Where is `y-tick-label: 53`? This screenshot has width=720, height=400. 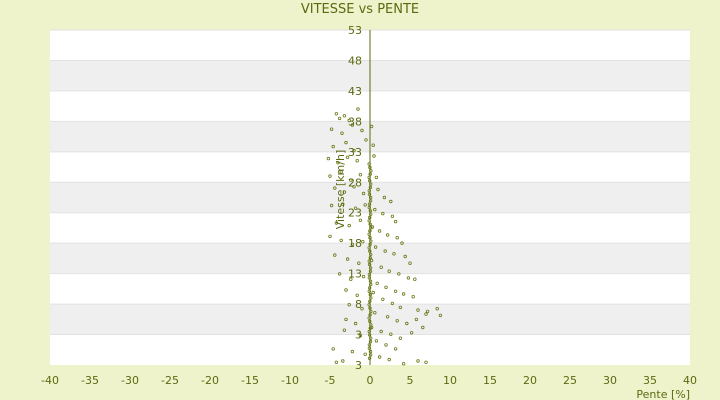
y-tick-label: 53 is located at coordinates (355, 30).